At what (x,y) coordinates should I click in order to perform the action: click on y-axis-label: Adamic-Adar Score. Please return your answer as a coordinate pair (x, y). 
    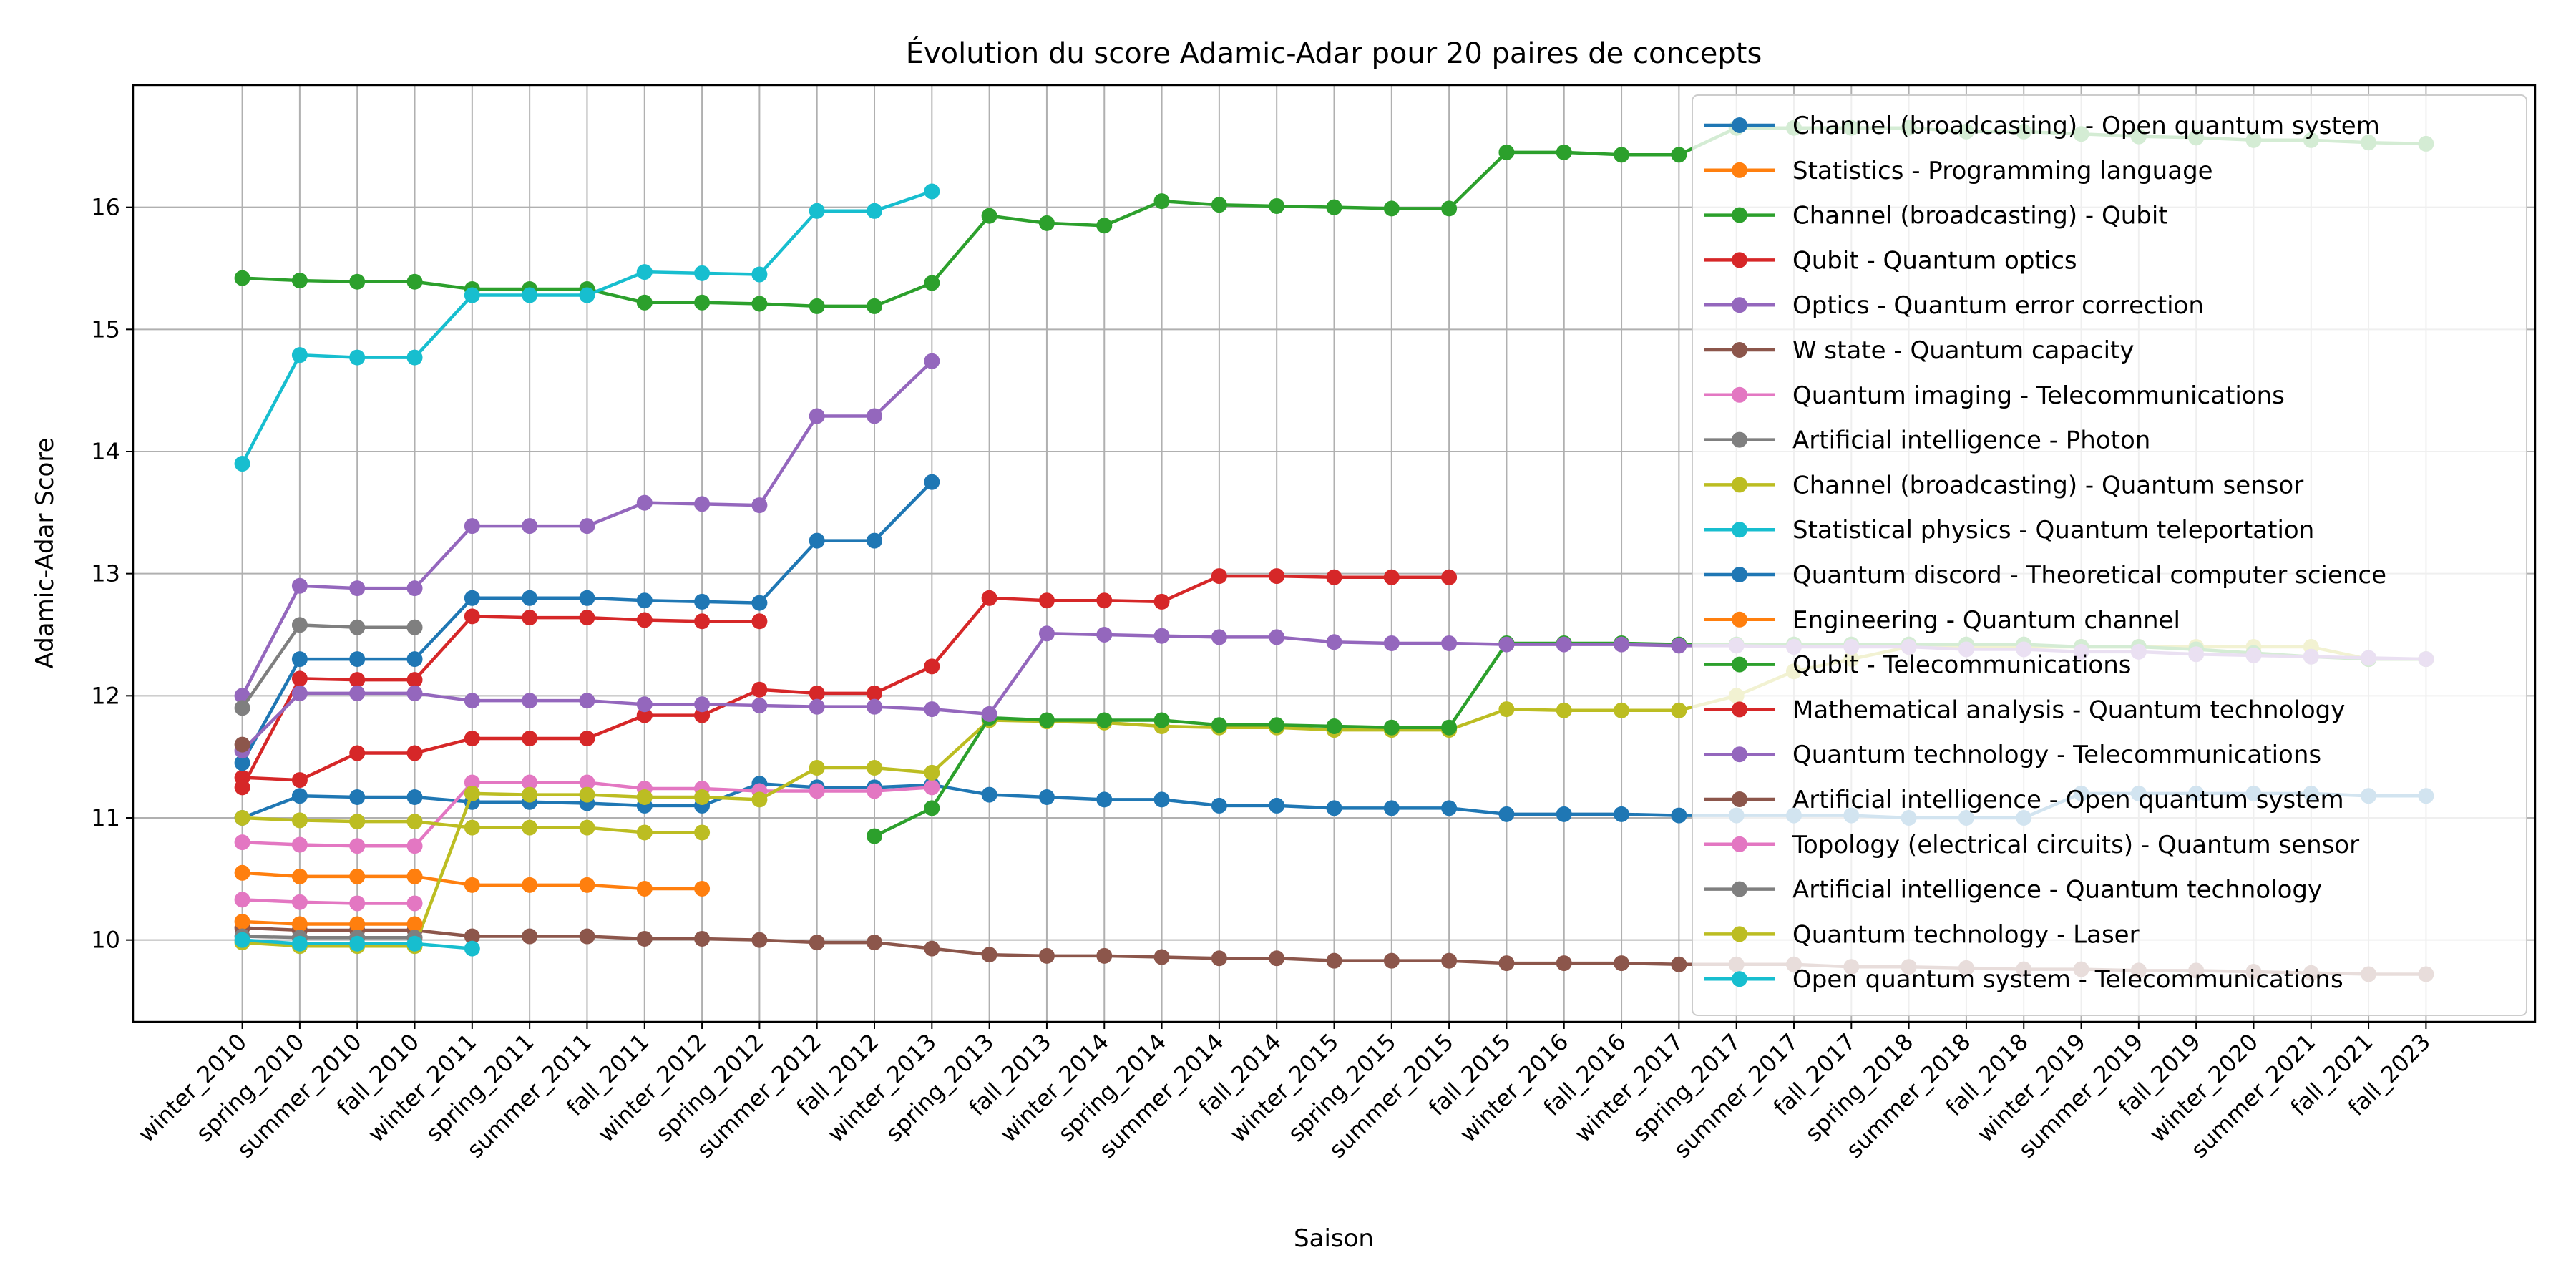
    Looking at the image, I should click on (45, 553).